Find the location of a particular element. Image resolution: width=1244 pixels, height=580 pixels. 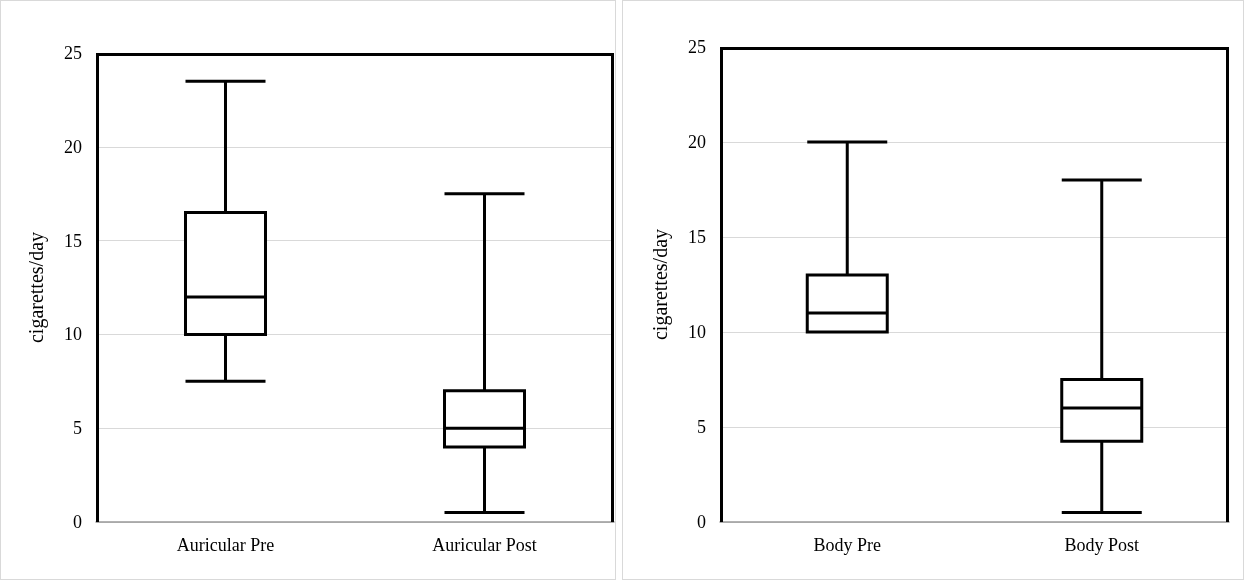

x-tick-label: Body Post is located at coordinates (1102, 545).